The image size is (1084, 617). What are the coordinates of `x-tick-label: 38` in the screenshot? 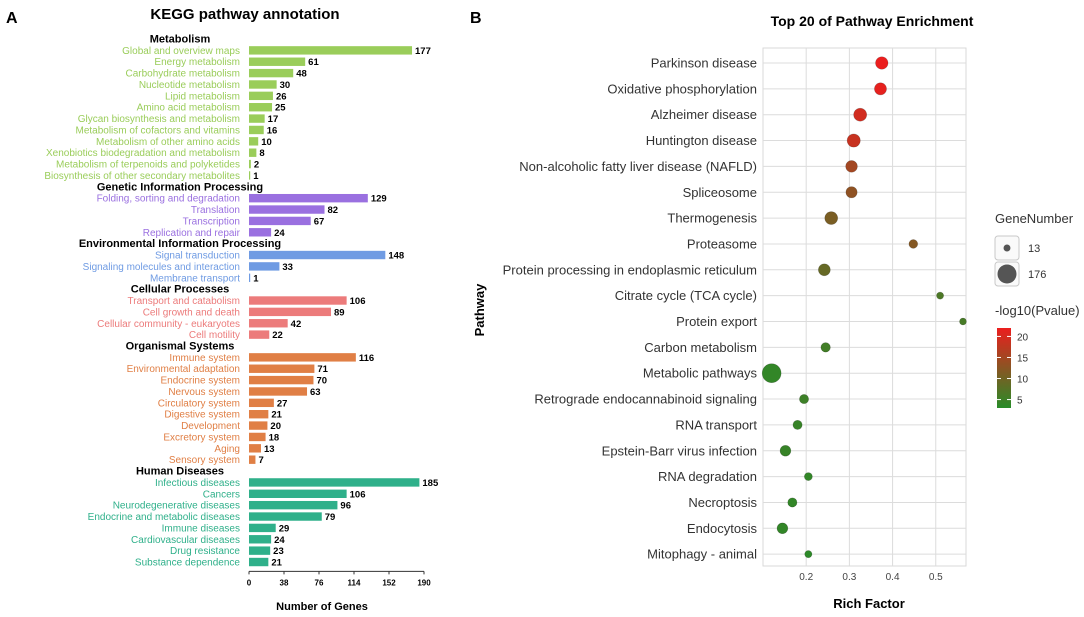 It's located at (284, 582).